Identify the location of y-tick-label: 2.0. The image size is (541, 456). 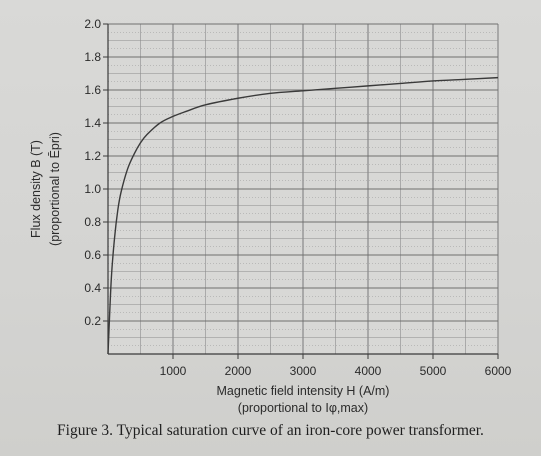
(92, 24).